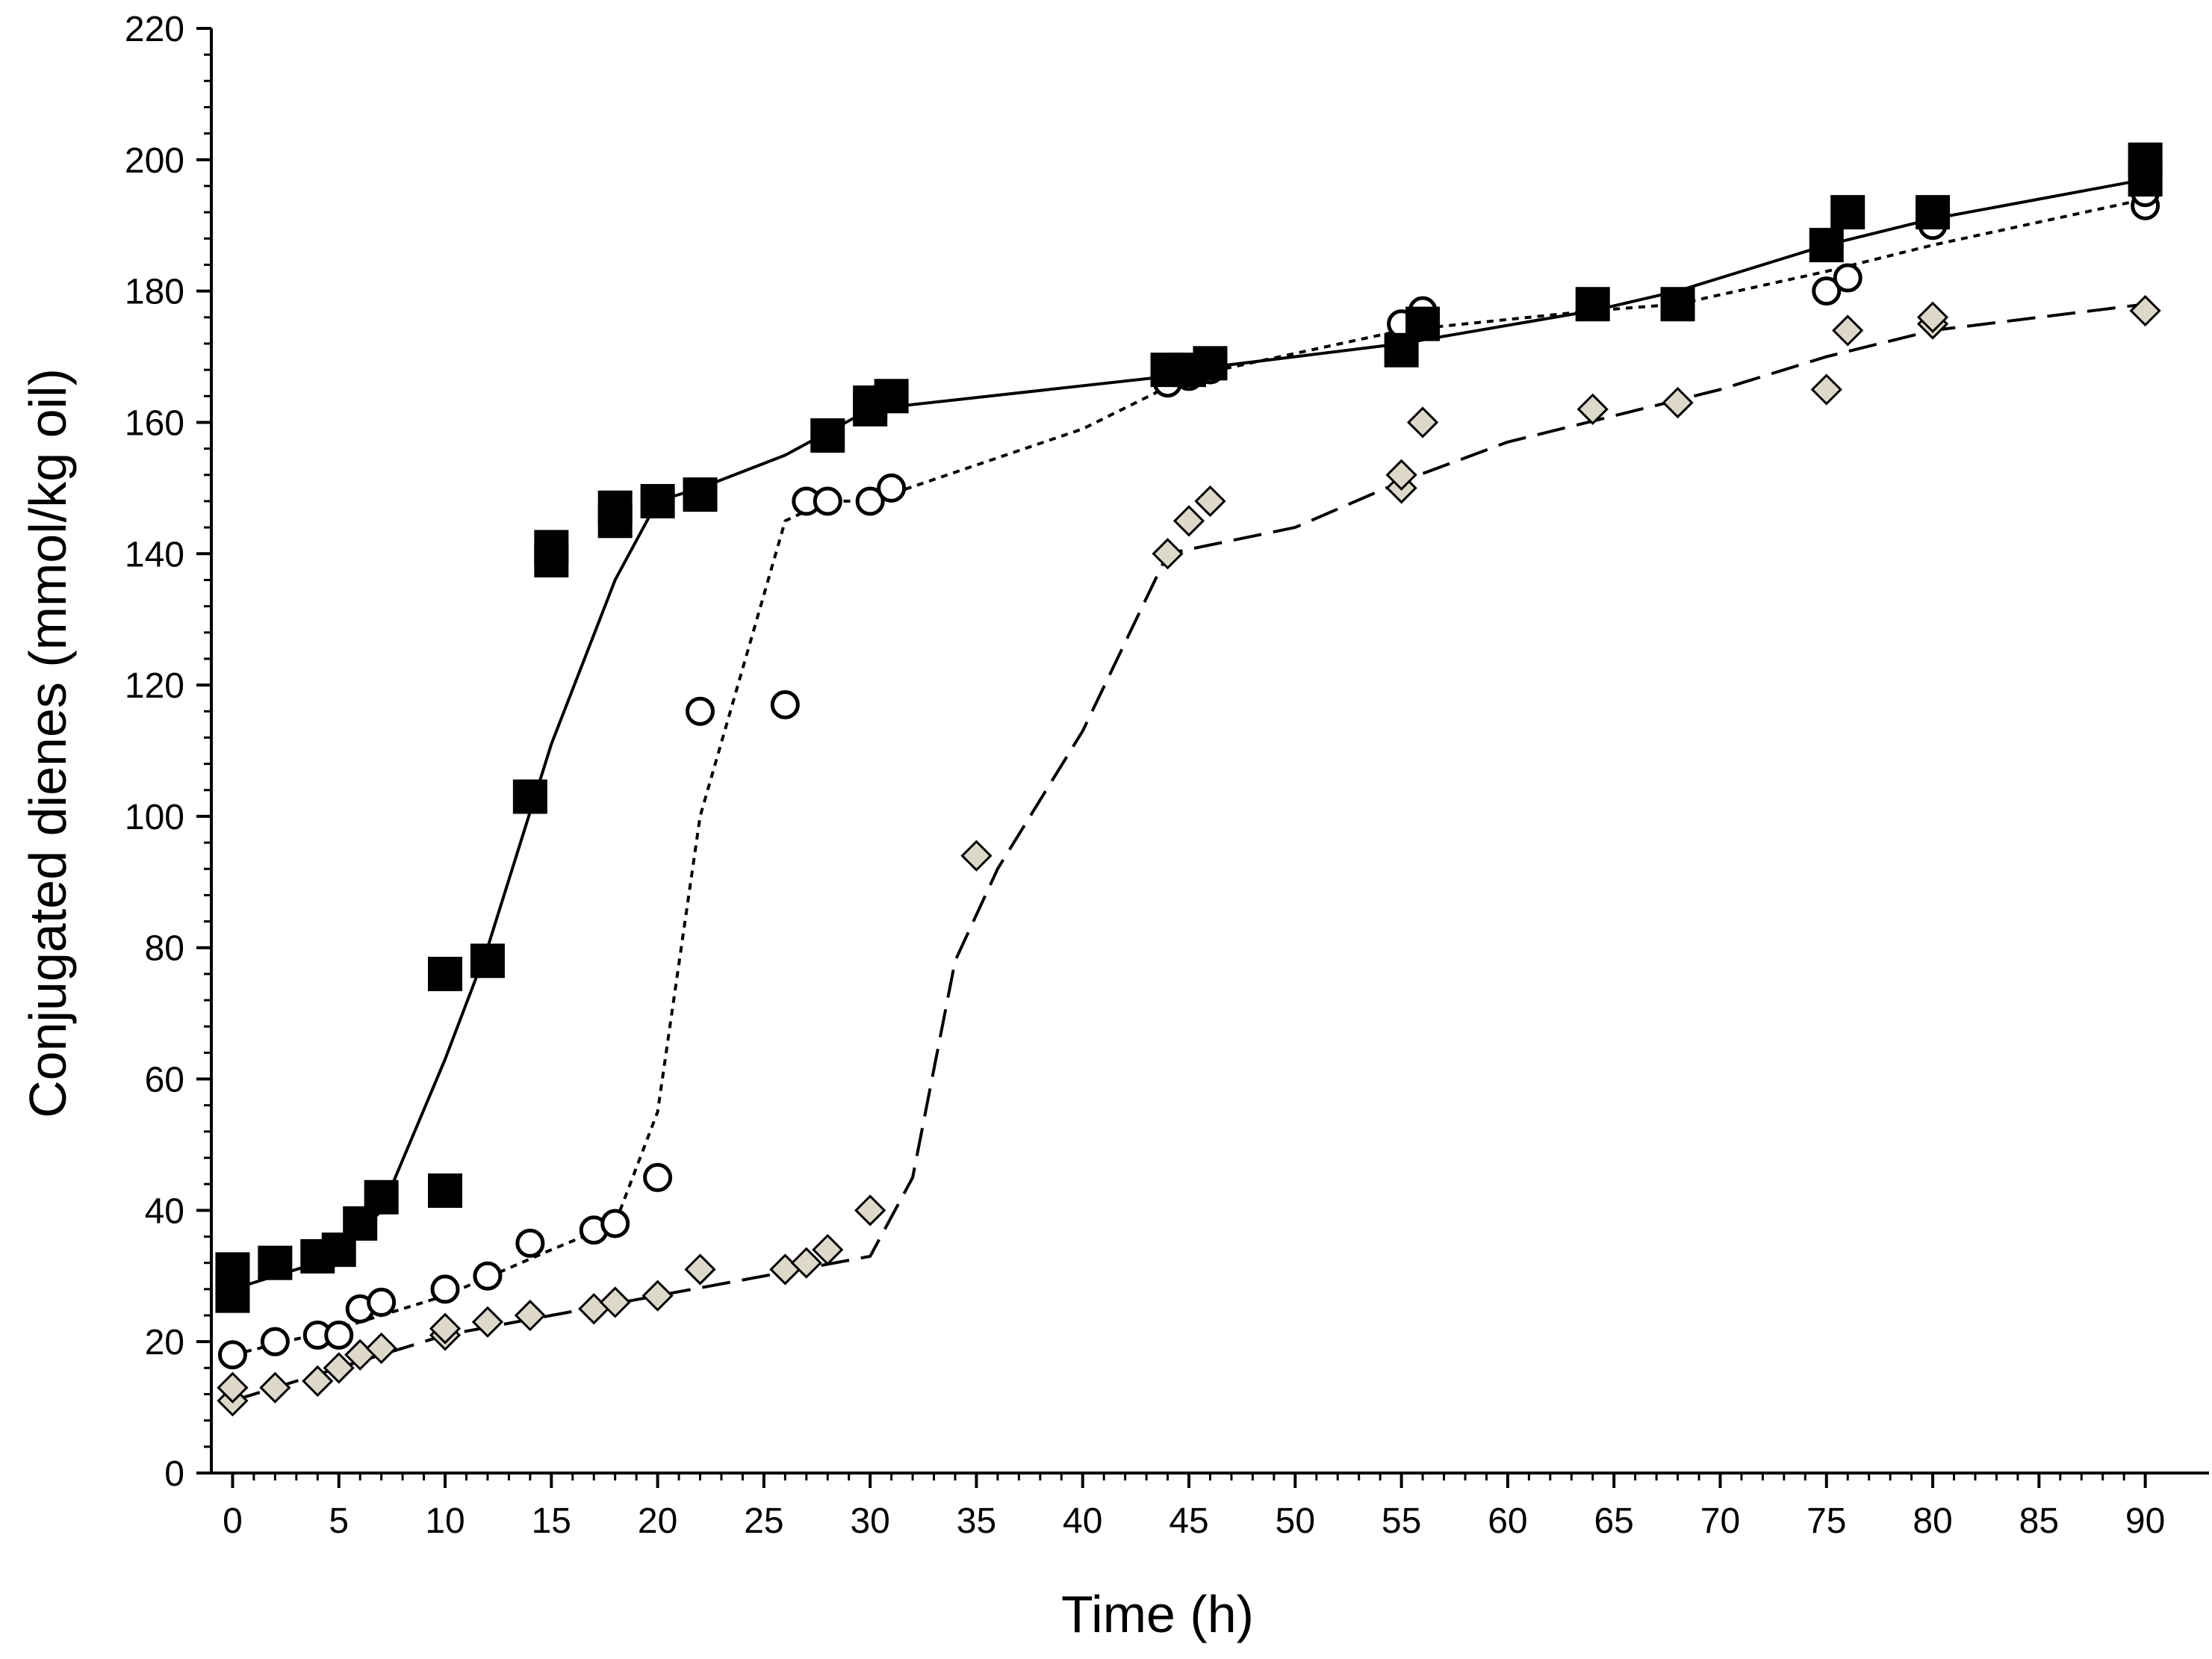 Image resolution: width=2212 pixels, height=1659 pixels. I want to click on x-axis-title: Time (h), so click(1157, 1614).